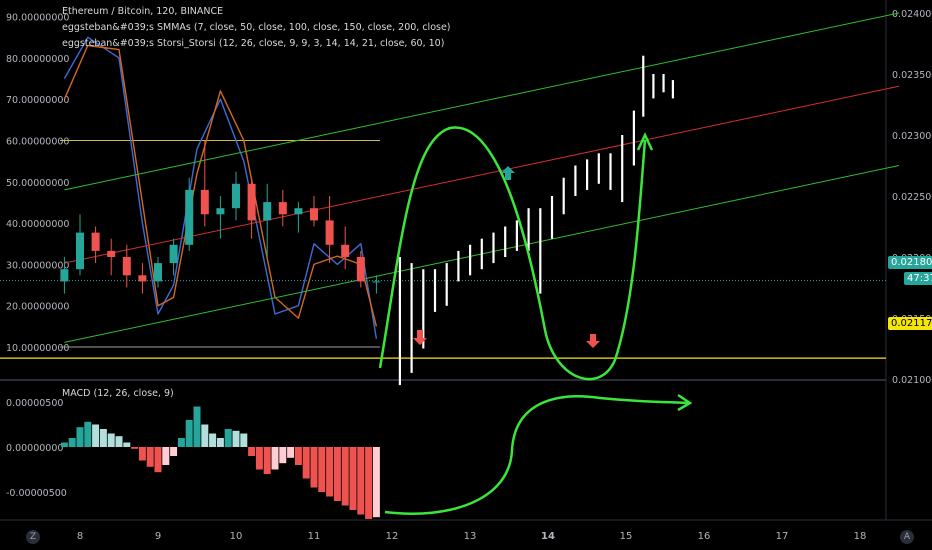 This screenshot has height=550, width=932. I want to click on macd-axis: 0.00000500 0.00000000 -0.00000500, so click(36, 448).